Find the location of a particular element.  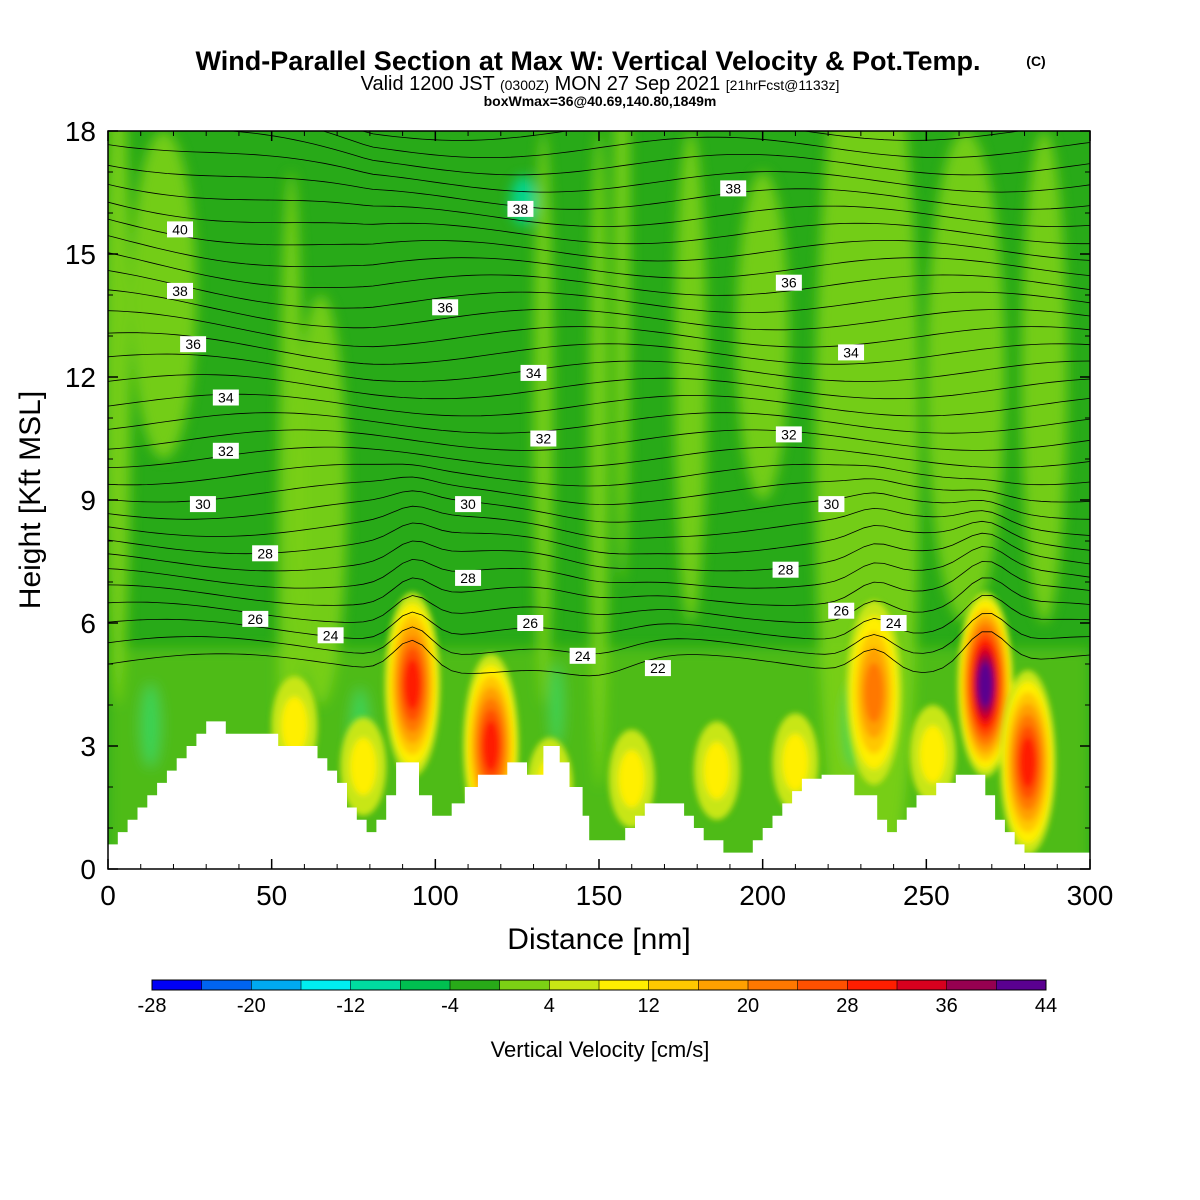

zulu-time: (0300Z) is located at coordinates (524, 85).